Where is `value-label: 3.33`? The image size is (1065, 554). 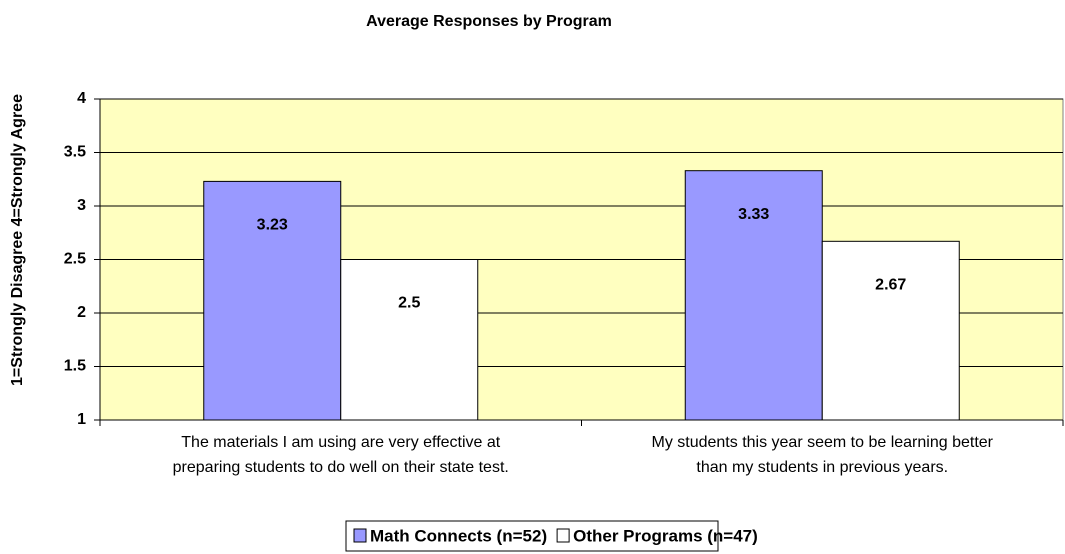 value-label: 3.33 is located at coordinates (753, 214).